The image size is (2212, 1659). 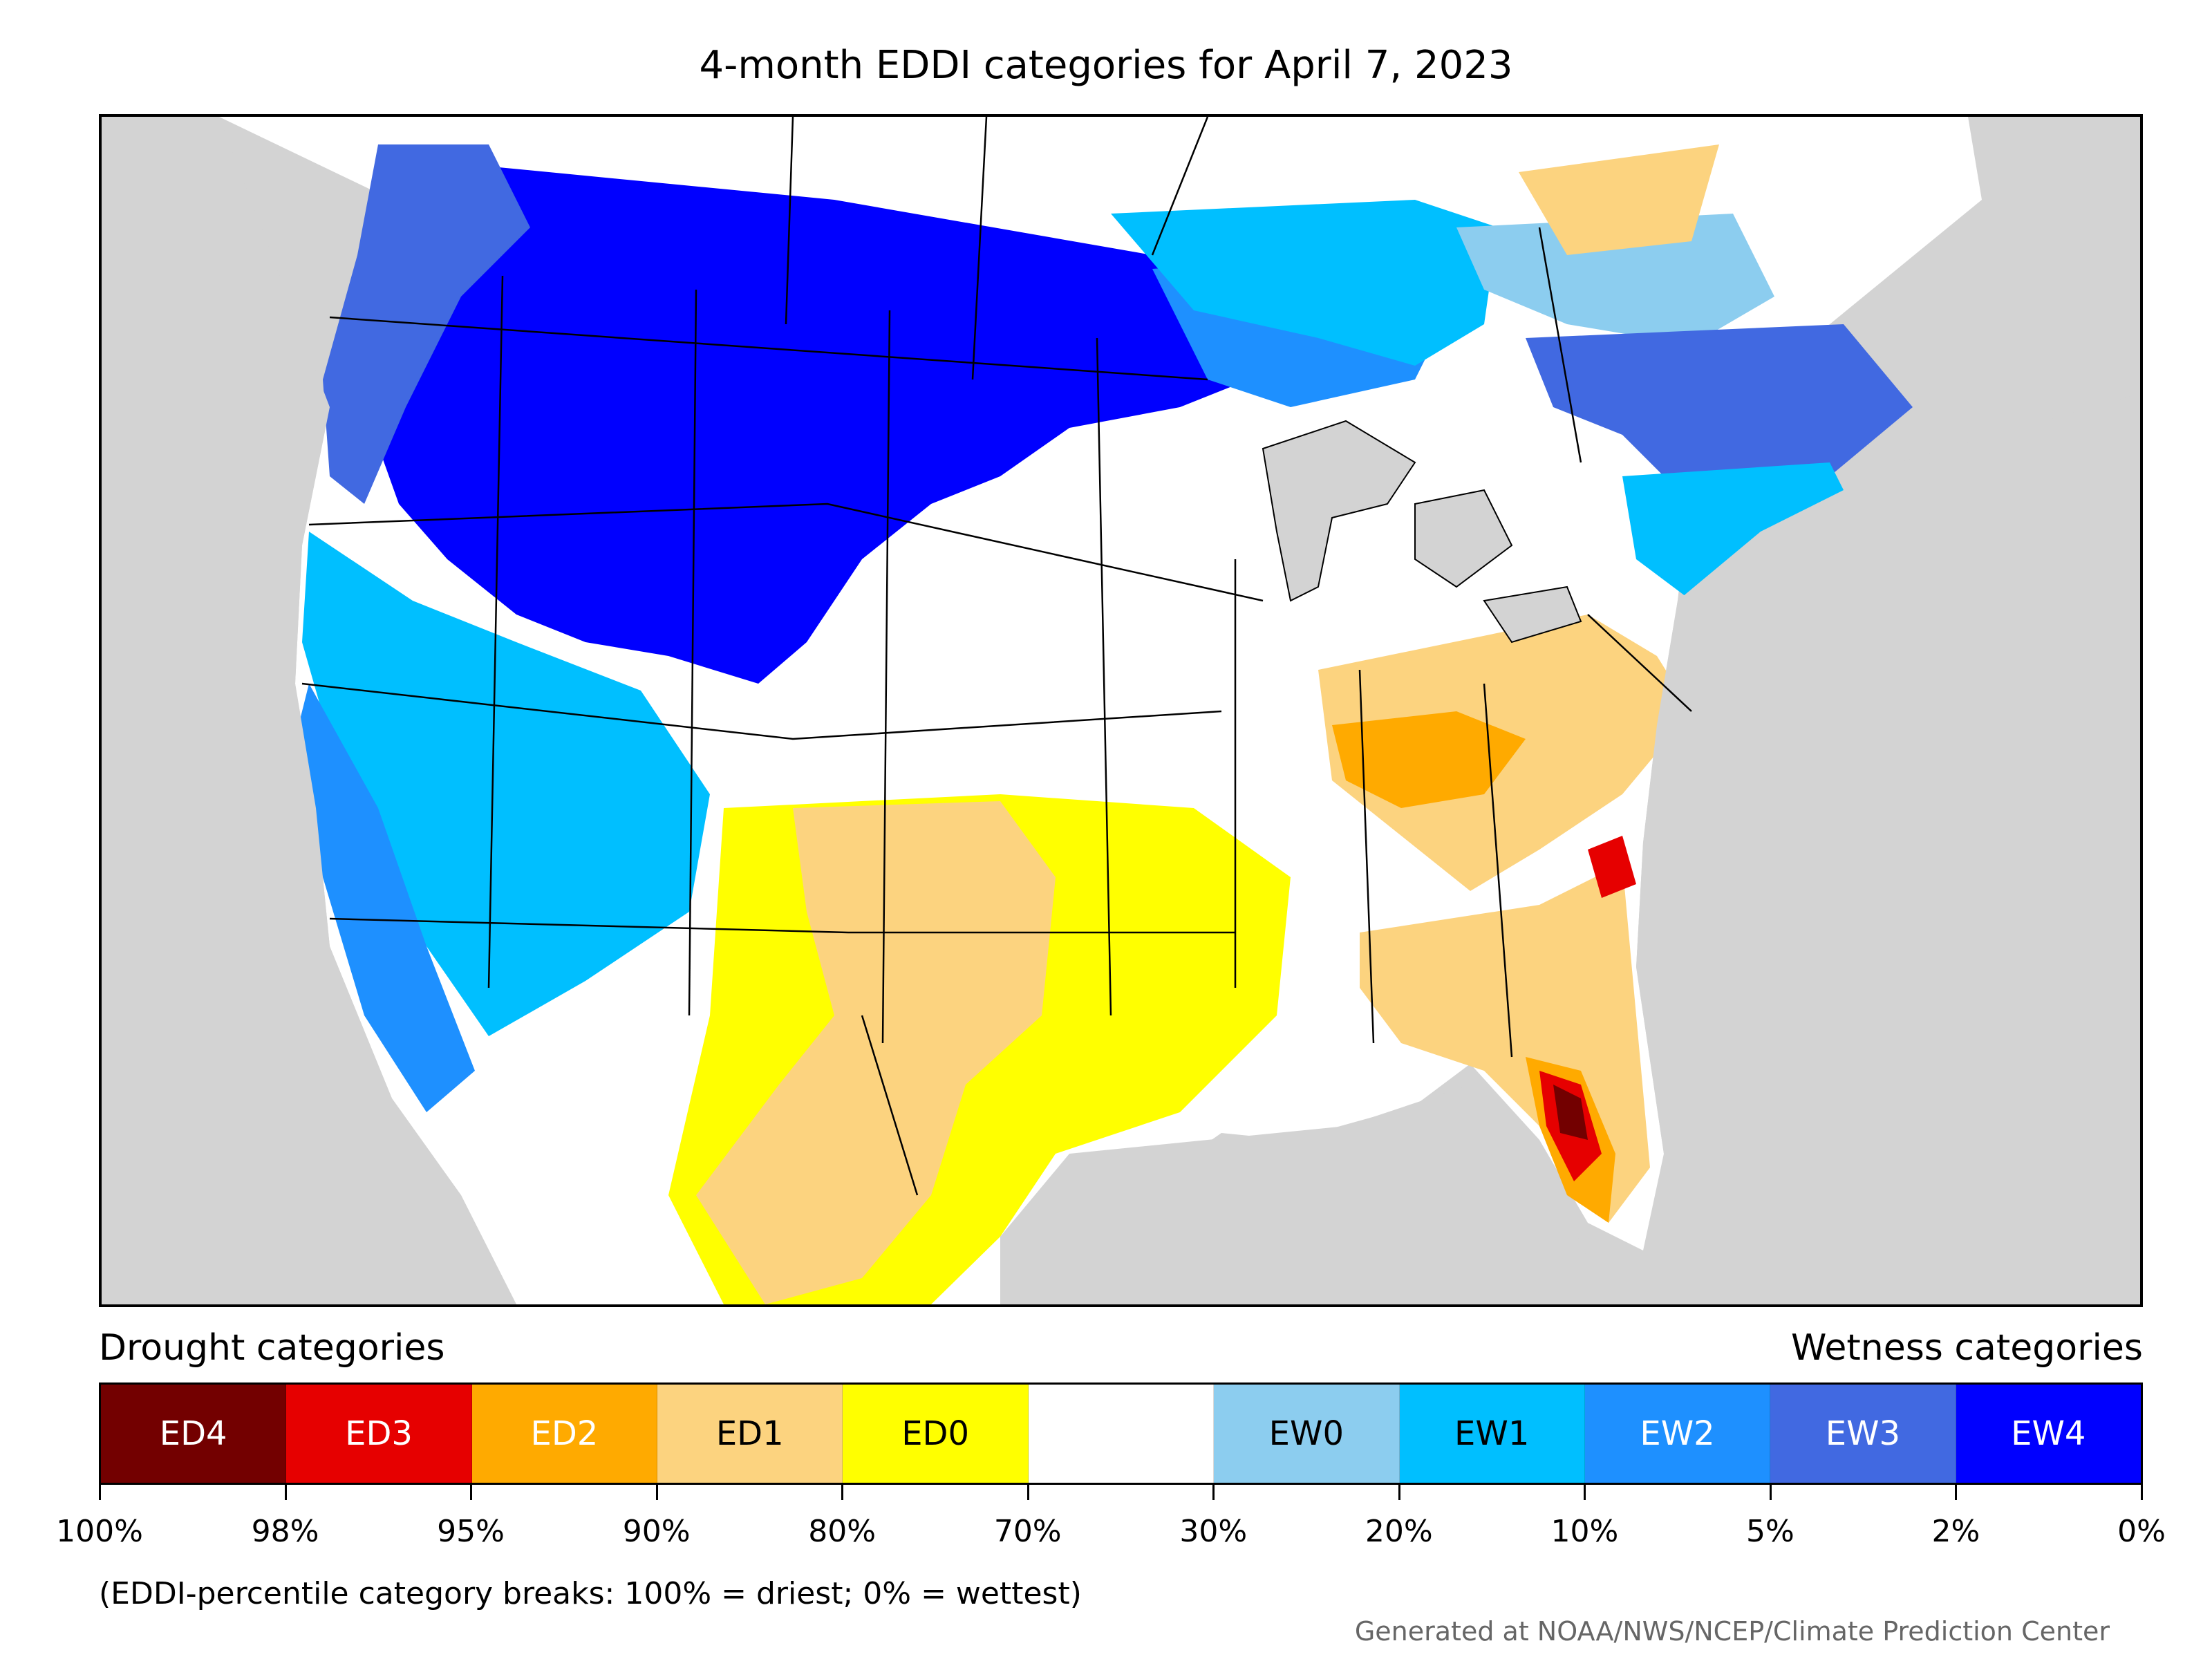 What do you see at coordinates (936, 1434) in the screenshot?
I see `colorbar-cell-ed0: ED0` at bounding box center [936, 1434].